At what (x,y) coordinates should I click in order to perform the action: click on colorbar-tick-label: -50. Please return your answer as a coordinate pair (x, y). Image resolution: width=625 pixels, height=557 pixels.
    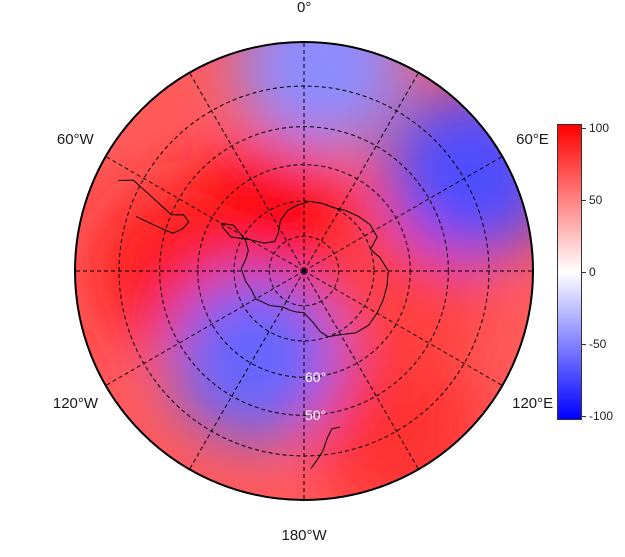
    Looking at the image, I should click on (598, 344).